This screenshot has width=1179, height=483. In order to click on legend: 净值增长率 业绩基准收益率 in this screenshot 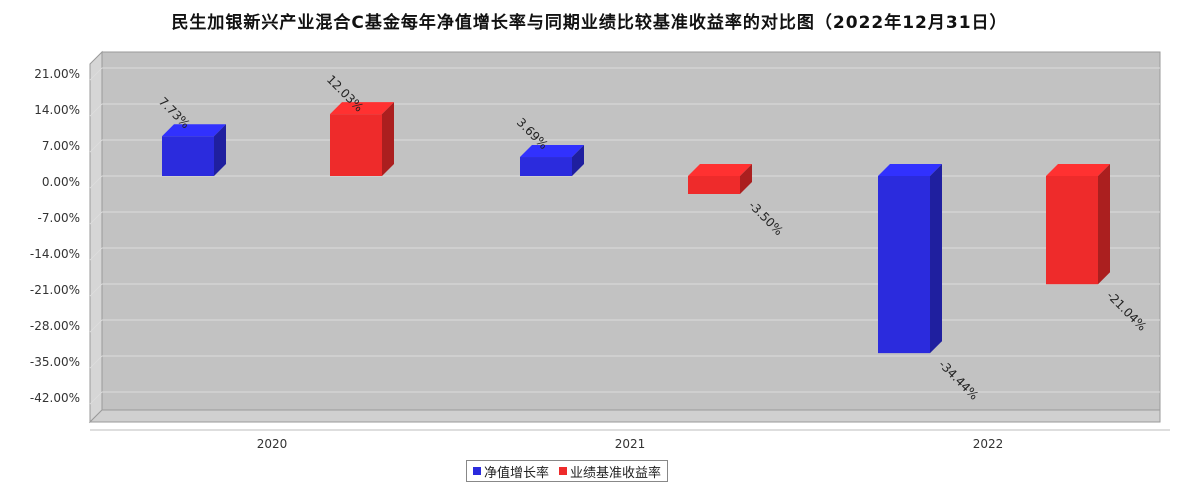, I will do `click(567, 471)`.